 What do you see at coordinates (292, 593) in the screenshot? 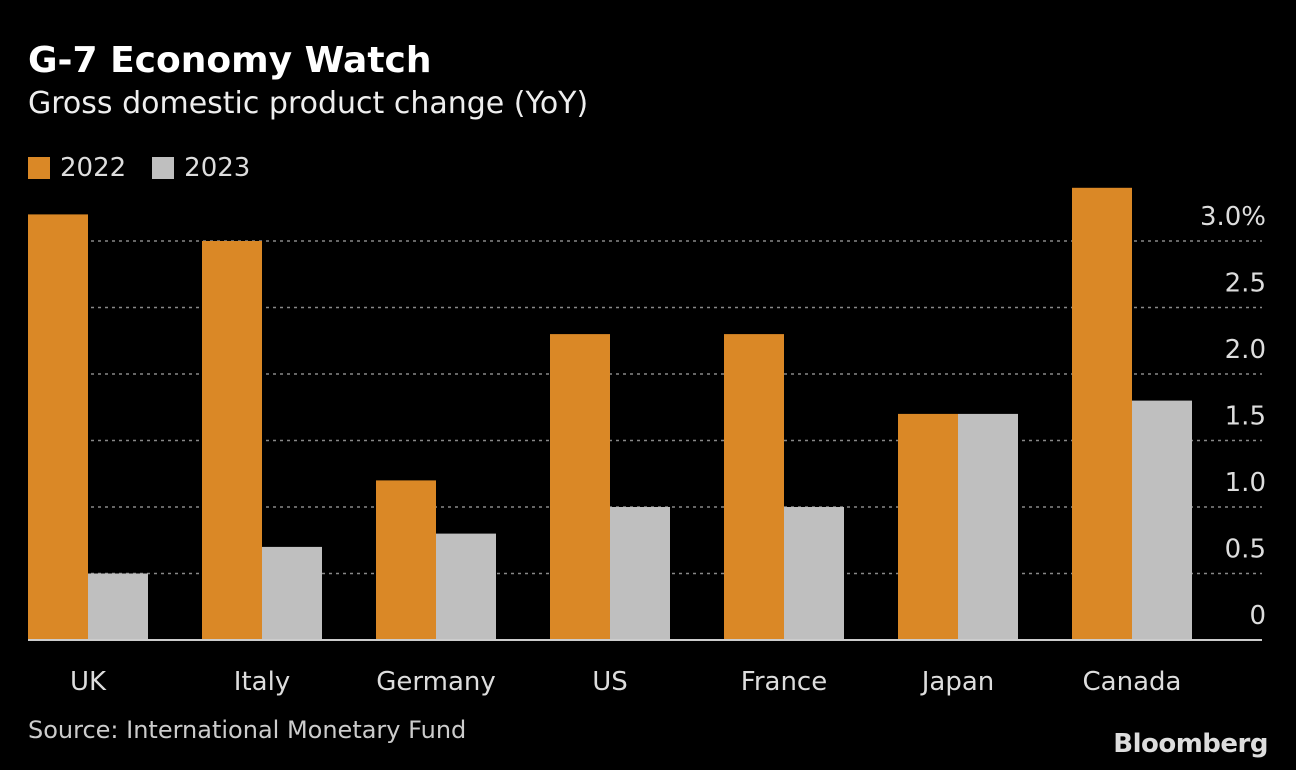
I see `bar-italy-2023` at bounding box center [292, 593].